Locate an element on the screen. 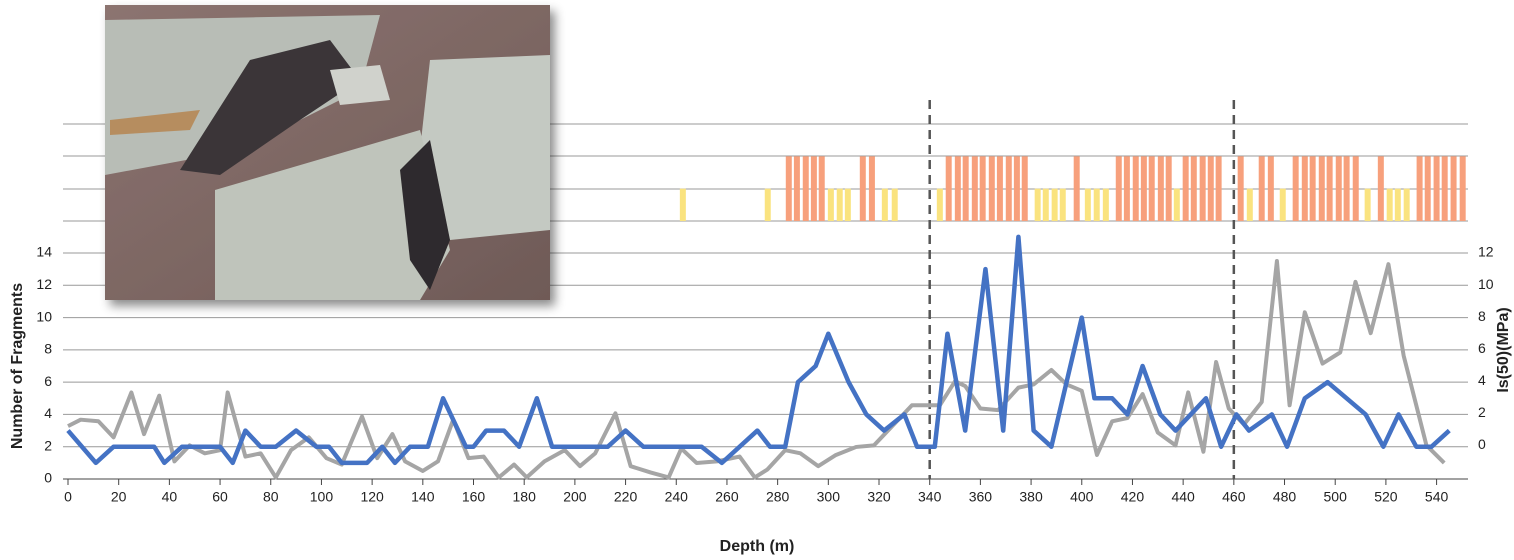 The image size is (1514, 560). y2-tick-label: 12 is located at coordinates (1486, 252).